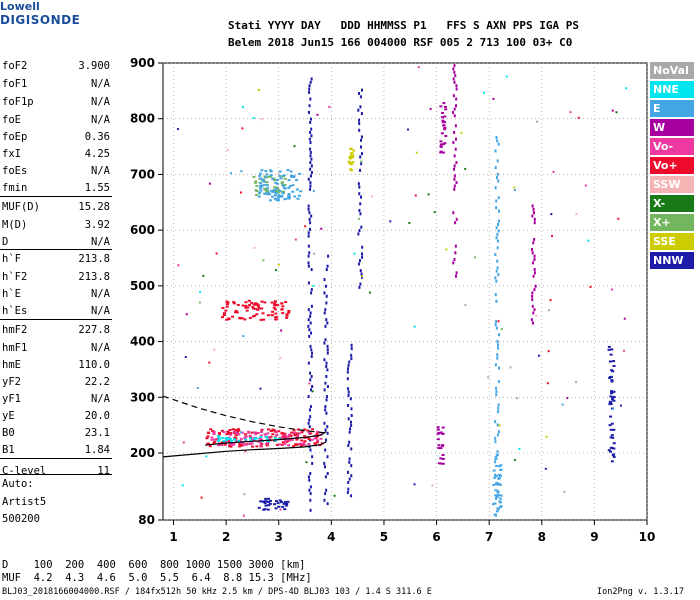  Describe the element at coordinates (15, 225) in the screenshot. I see `param-name: M(D)` at that location.